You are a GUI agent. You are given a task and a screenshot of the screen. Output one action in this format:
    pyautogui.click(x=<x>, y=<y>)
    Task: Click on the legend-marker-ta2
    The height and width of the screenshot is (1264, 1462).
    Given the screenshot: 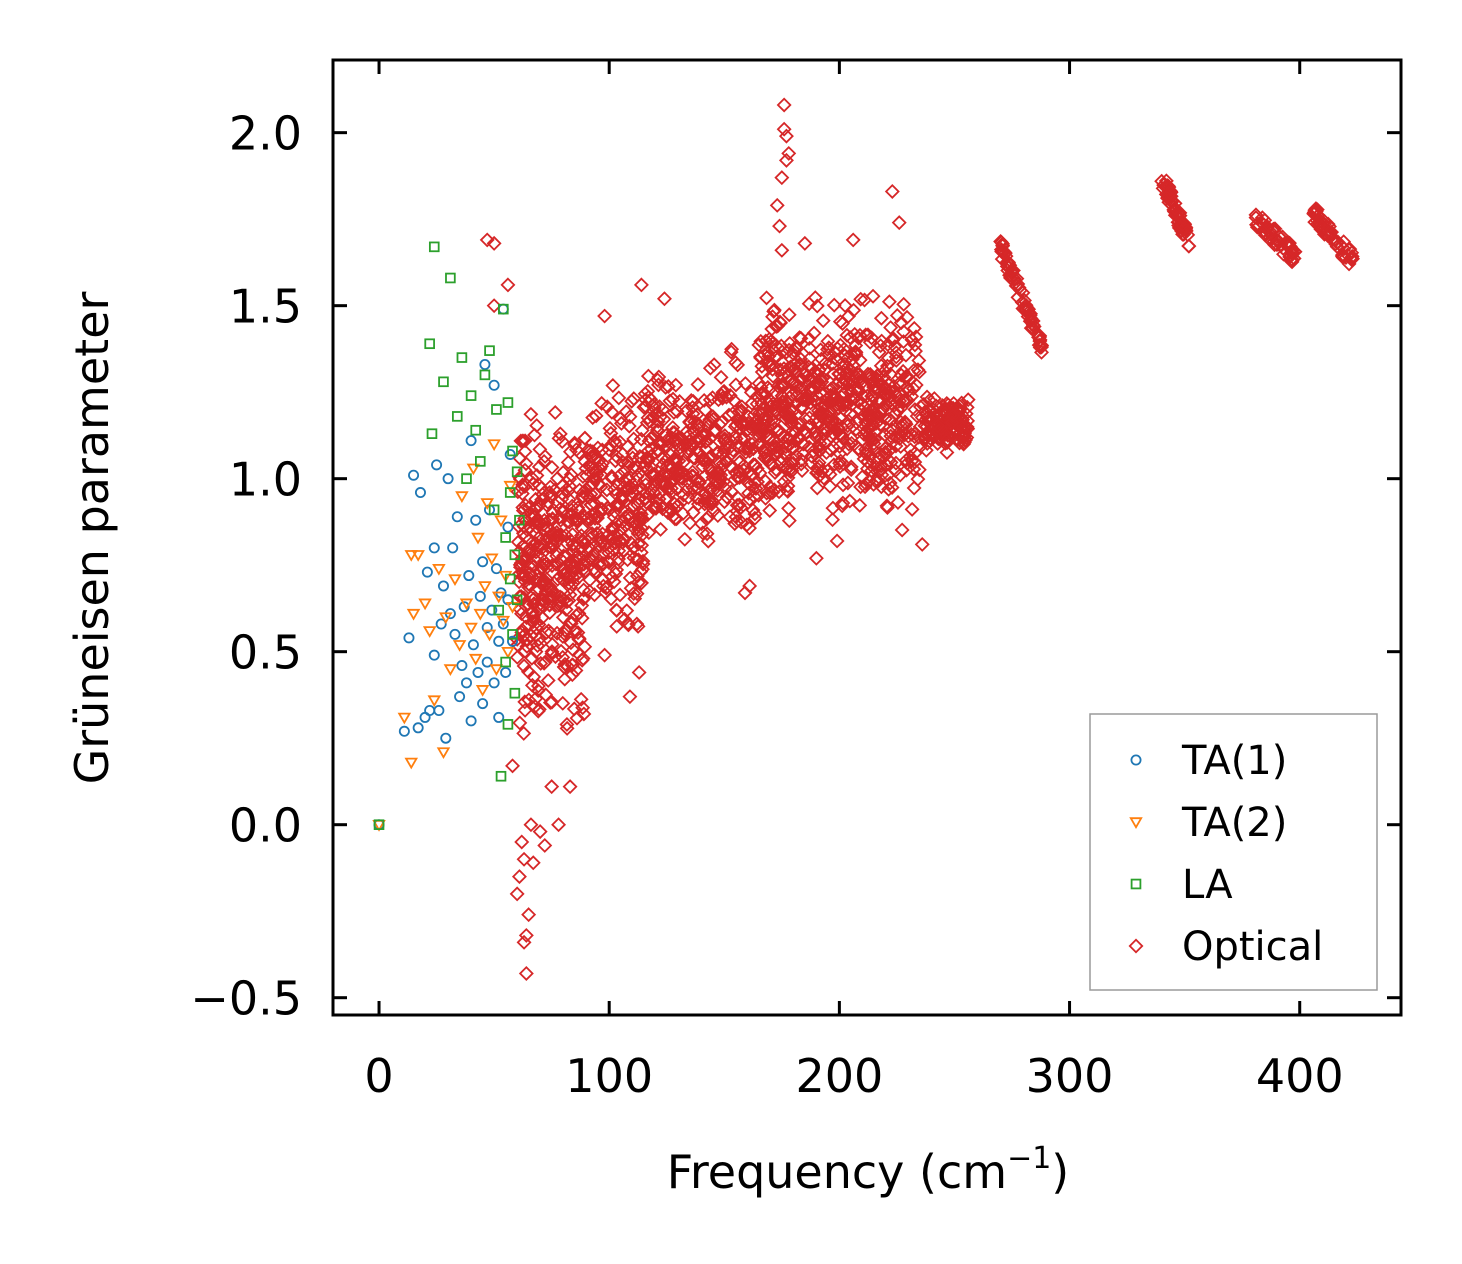 What is the action you would take?
    pyautogui.click(x=1136, y=823)
    